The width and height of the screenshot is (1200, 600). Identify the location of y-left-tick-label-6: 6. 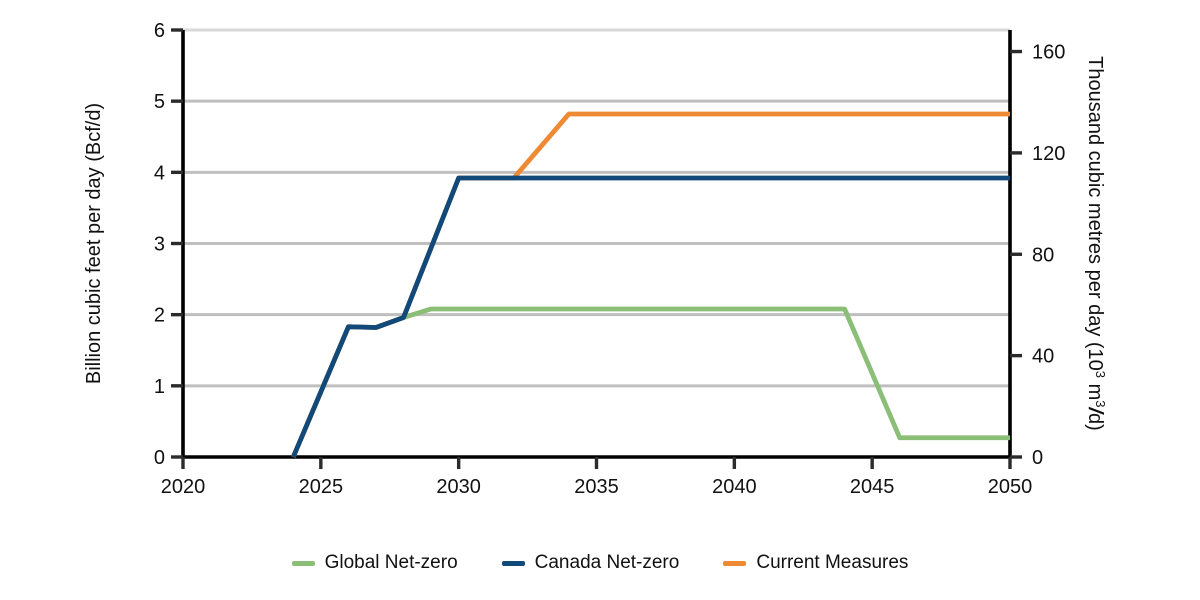
(159, 31).